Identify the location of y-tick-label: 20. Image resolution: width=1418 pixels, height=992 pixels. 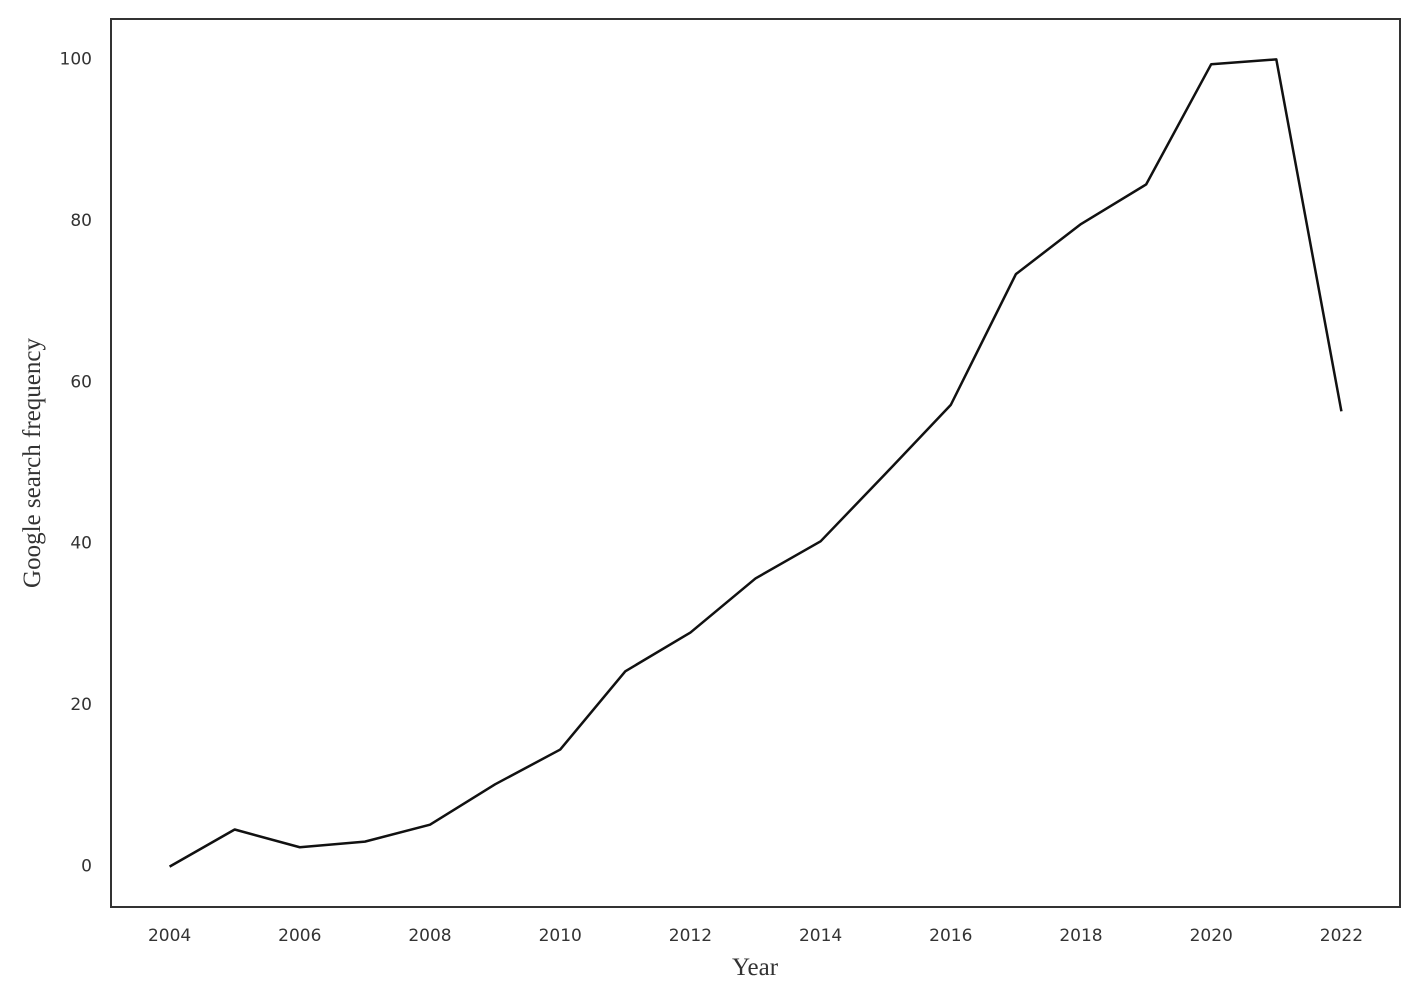
(81, 705).